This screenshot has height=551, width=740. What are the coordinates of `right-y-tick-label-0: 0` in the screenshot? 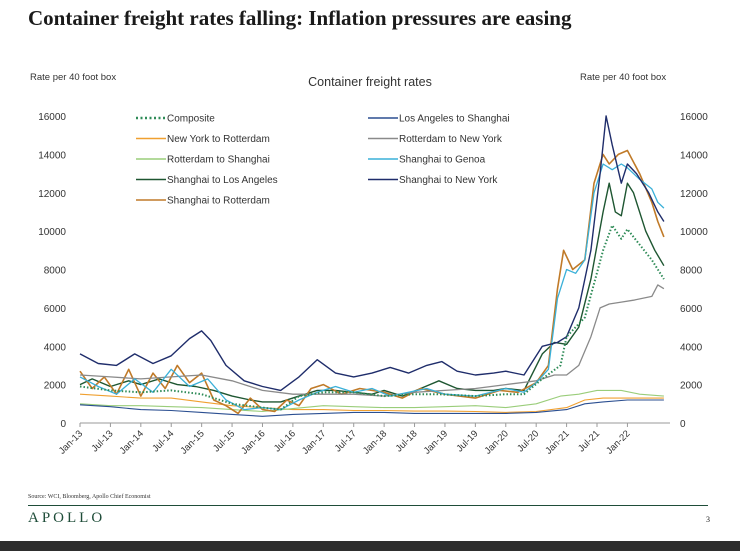 It's located at (683, 424).